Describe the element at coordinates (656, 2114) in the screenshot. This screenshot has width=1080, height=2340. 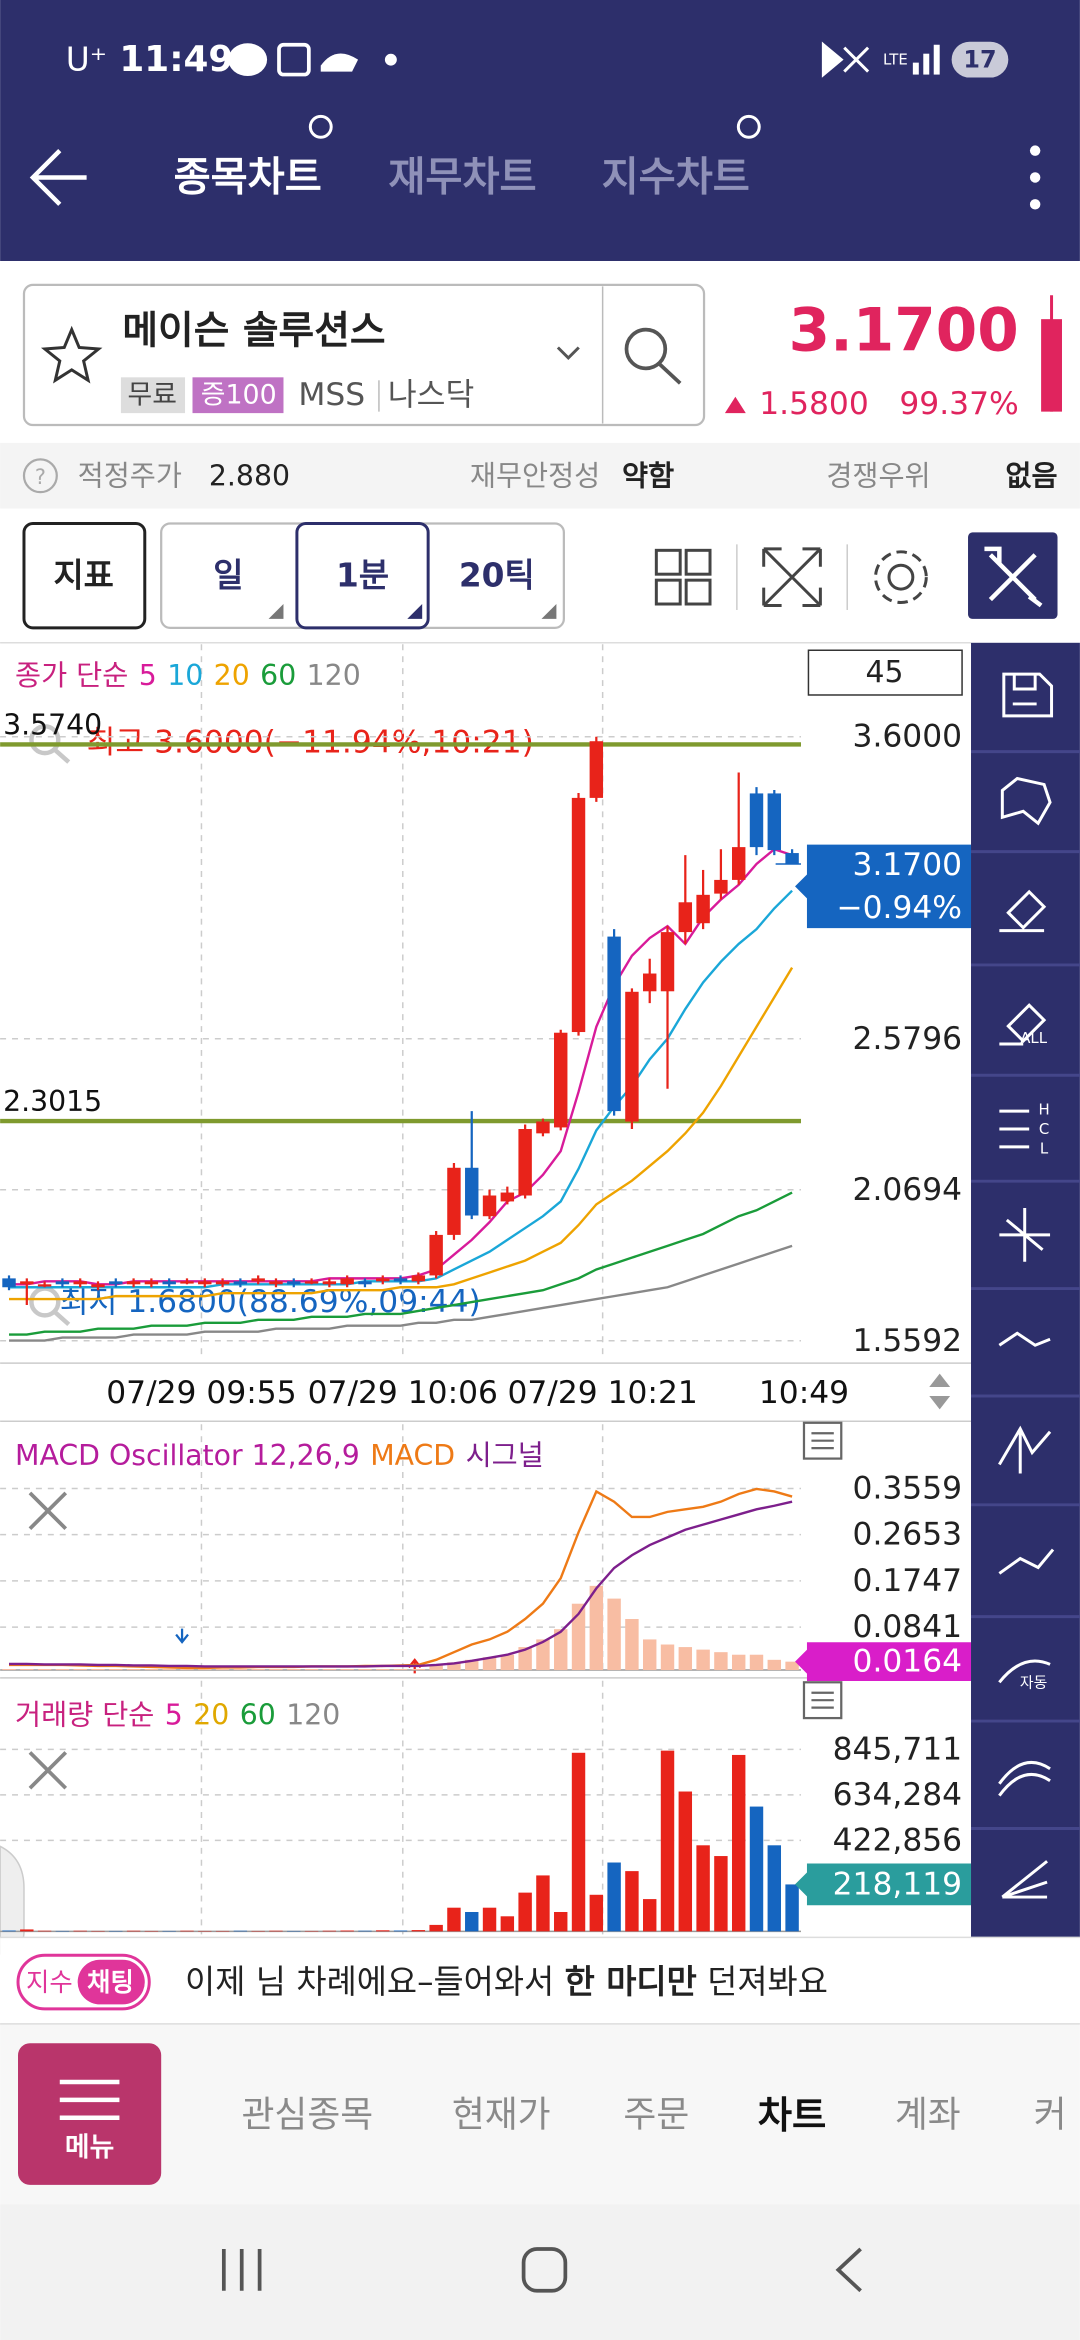
I see `nav-item: 주문` at that location.